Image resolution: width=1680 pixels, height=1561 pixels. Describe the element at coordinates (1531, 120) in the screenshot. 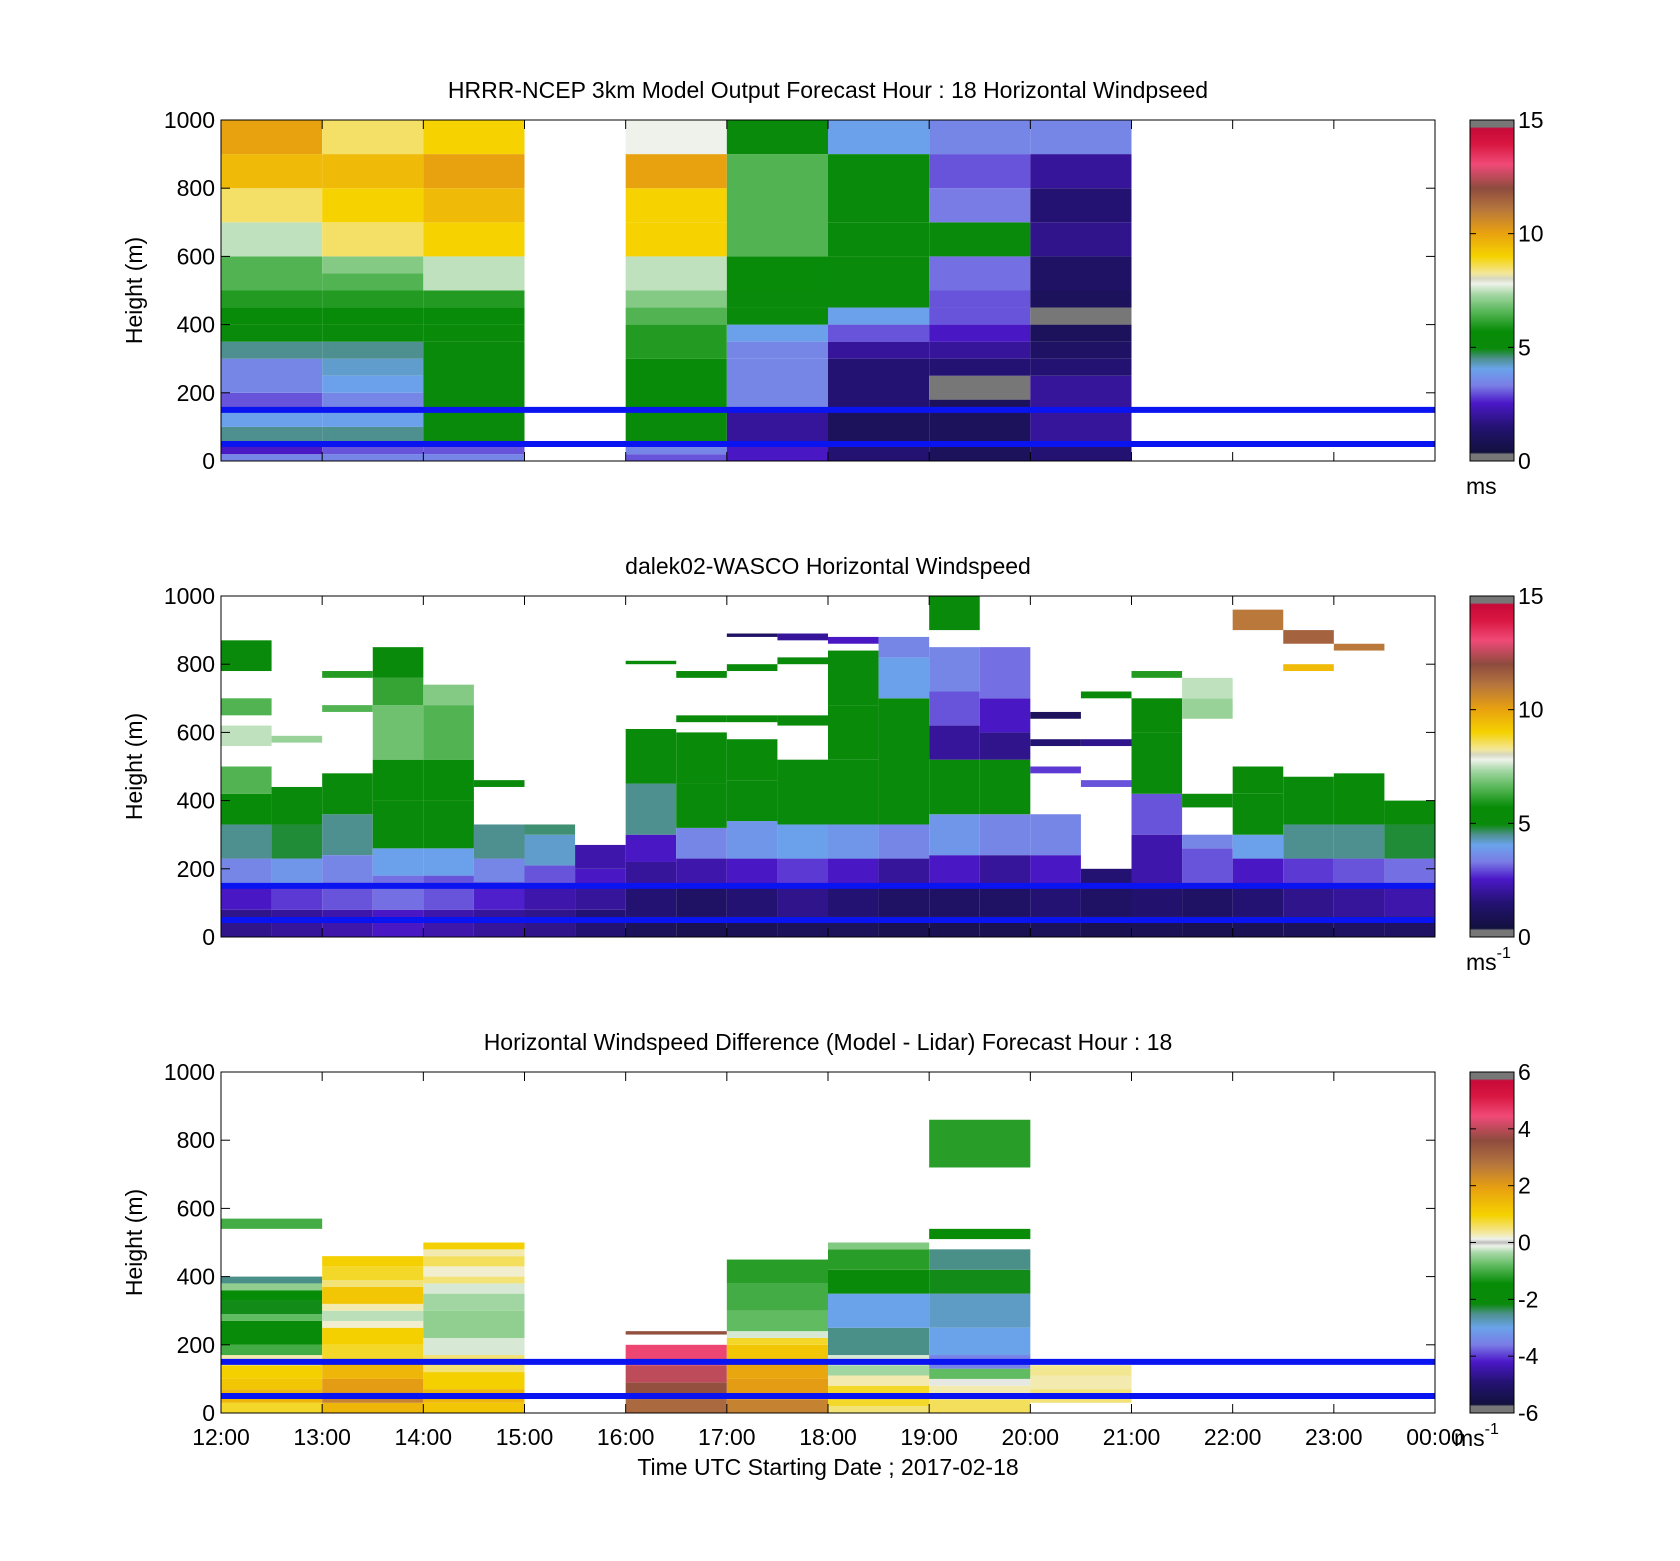

I see `colorbar-tick-label: 15` at that location.